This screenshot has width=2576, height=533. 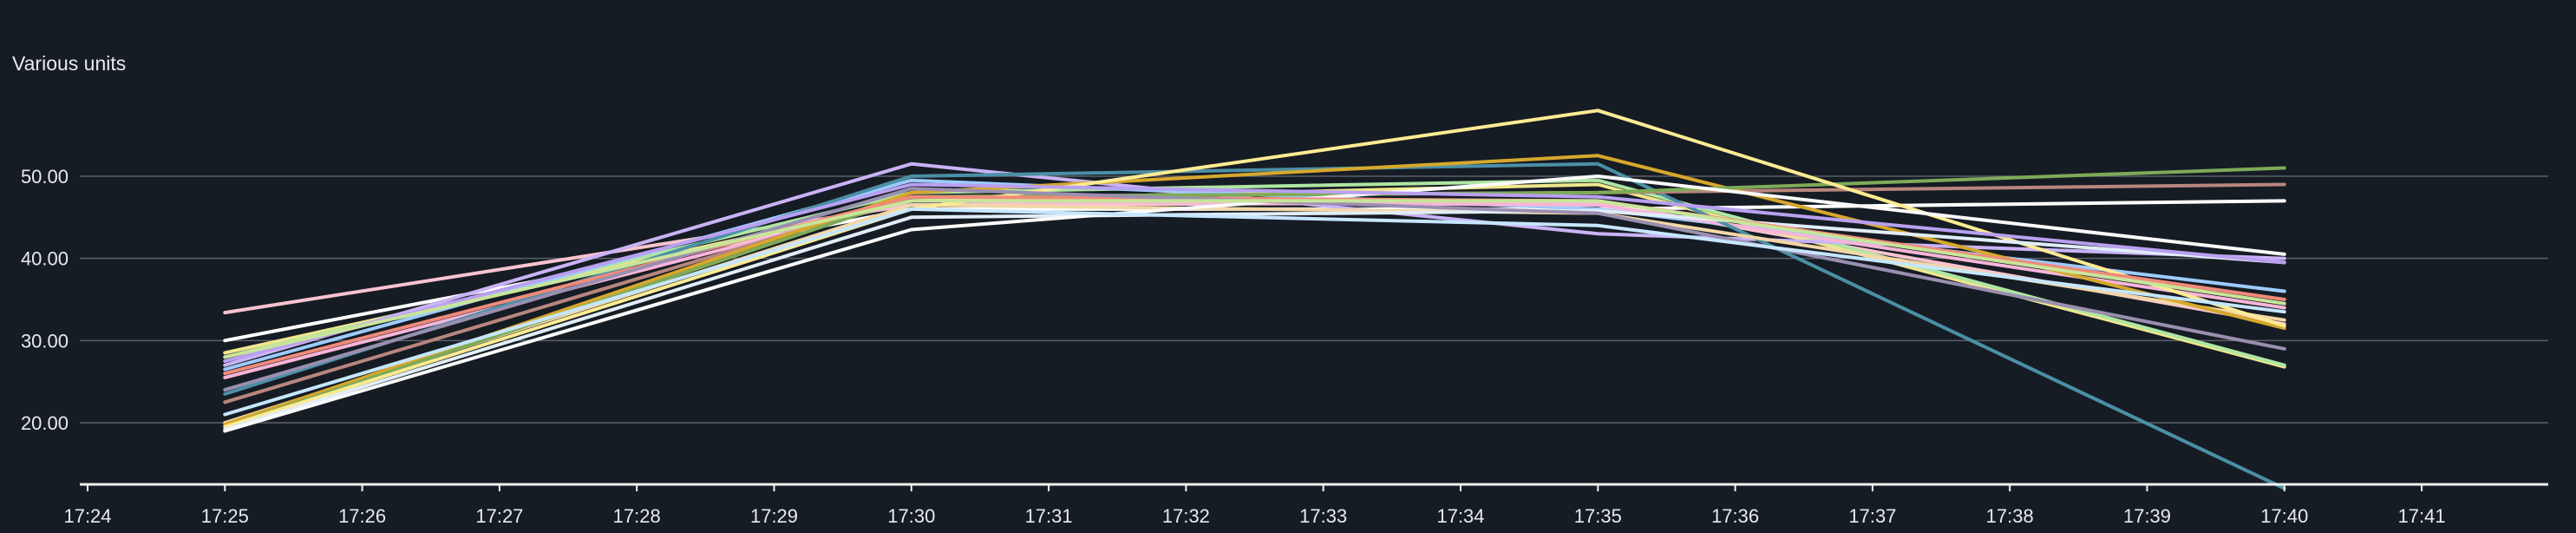 I want to click on y-tick-label: 40.00, so click(x=45, y=259).